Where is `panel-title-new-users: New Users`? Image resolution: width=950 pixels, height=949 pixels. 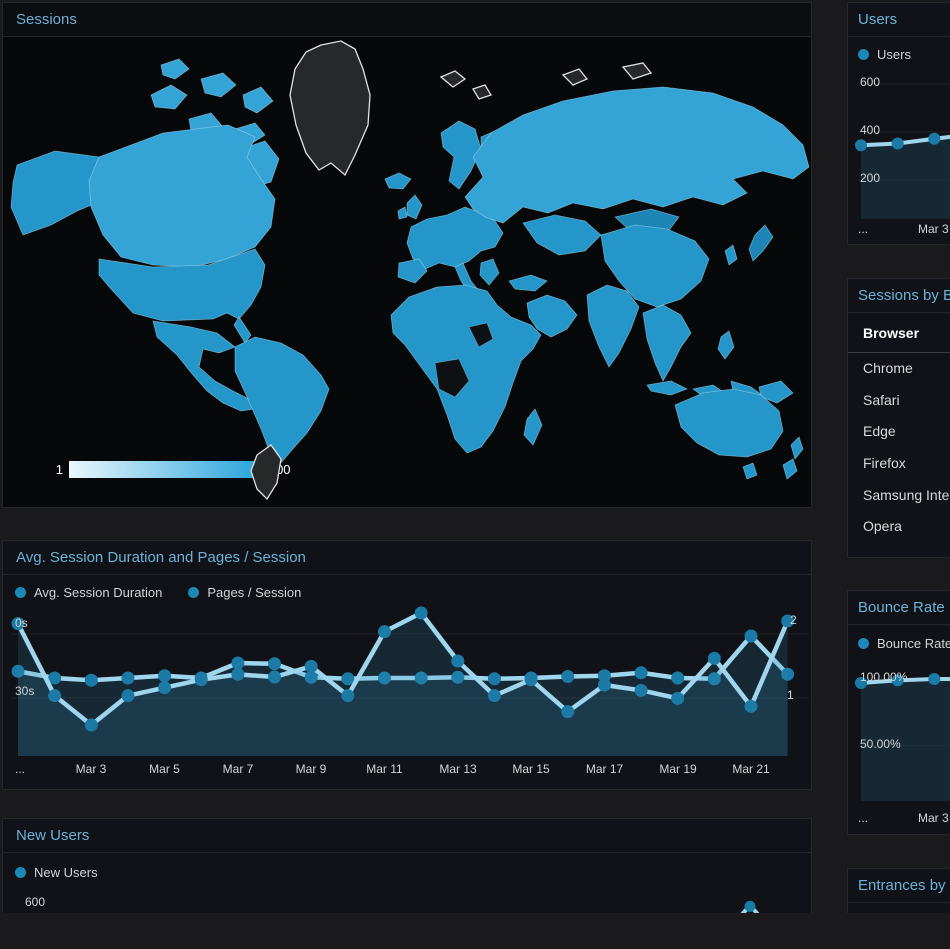
panel-title-new-users: New Users is located at coordinates (407, 836).